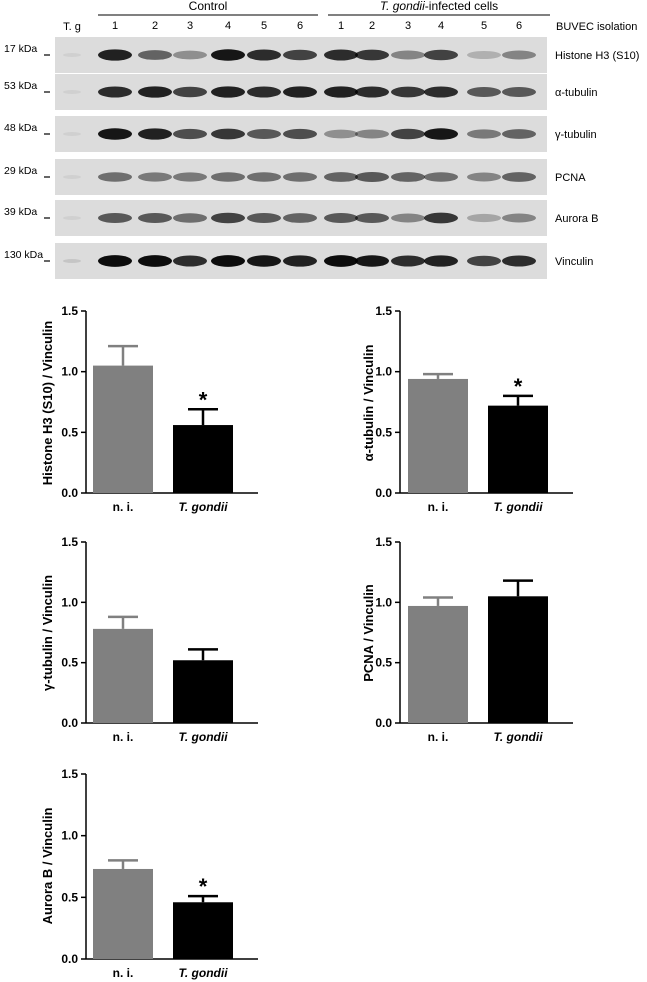  Describe the element at coordinates (20, 171) in the screenshot. I see `kda-marker-label: 29 kDa` at that location.